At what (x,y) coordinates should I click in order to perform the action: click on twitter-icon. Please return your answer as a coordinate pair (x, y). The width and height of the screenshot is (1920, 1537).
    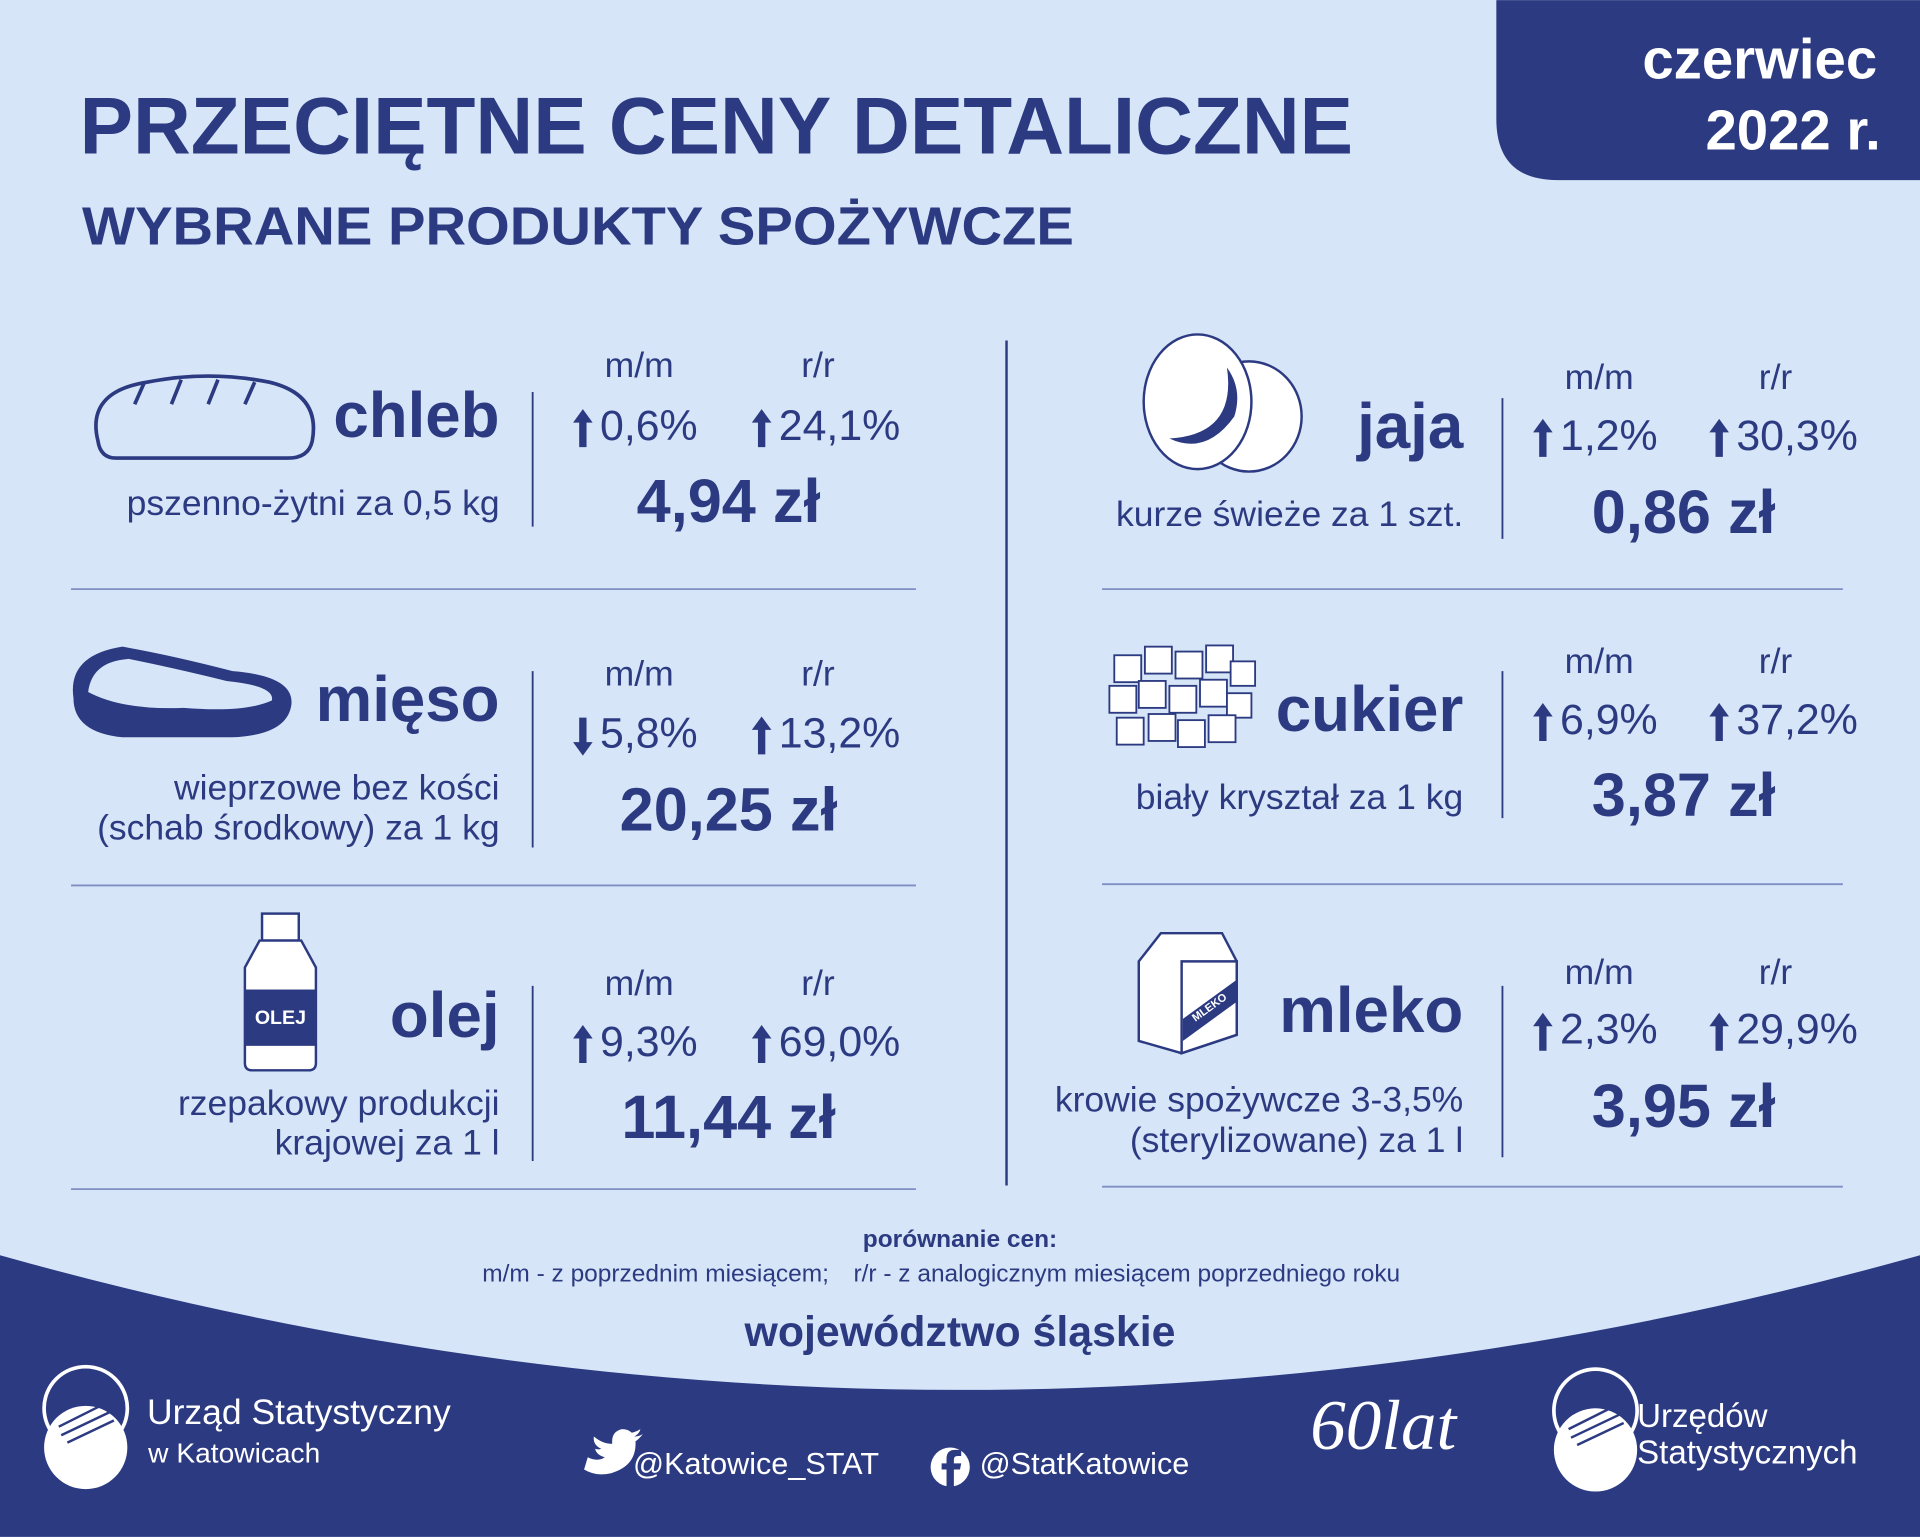
    Looking at the image, I should click on (613, 1452).